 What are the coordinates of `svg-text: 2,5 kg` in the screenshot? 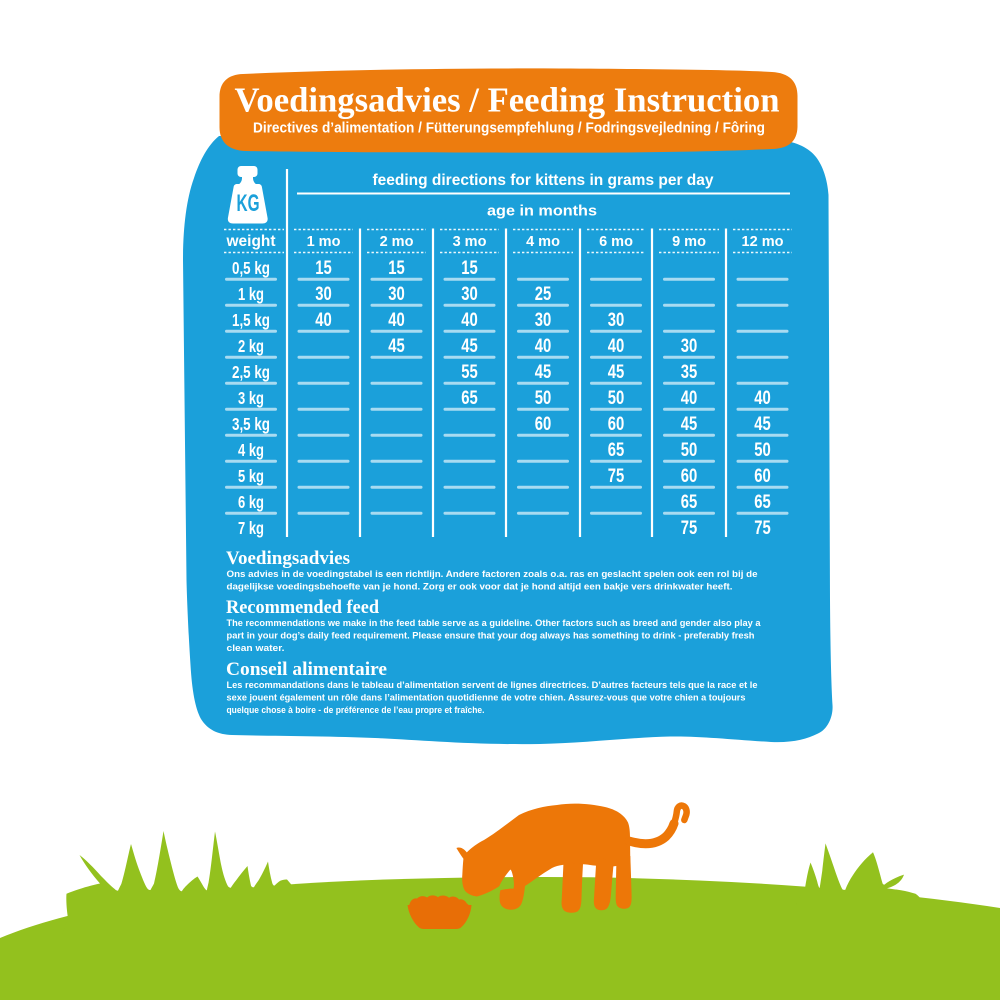 It's located at (251, 372).